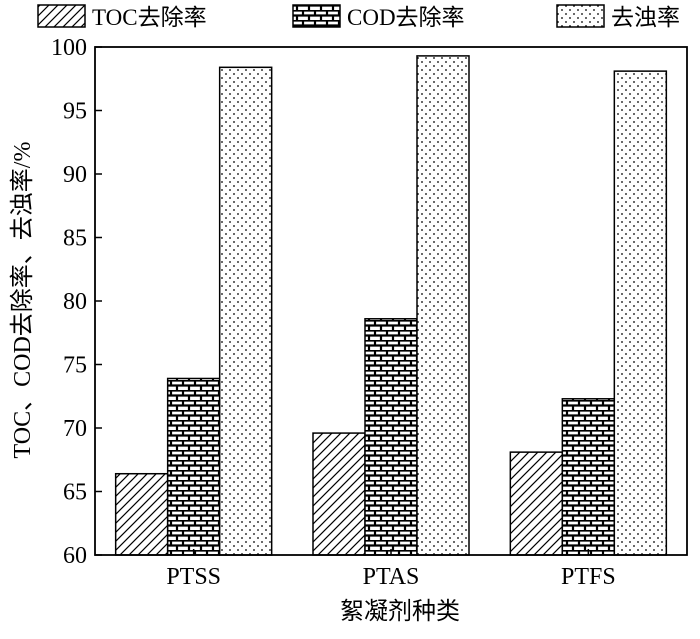 Image resolution: width=700 pixels, height=639 pixels. I want to click on x-tick-label: PTSS, so click(193, 577).